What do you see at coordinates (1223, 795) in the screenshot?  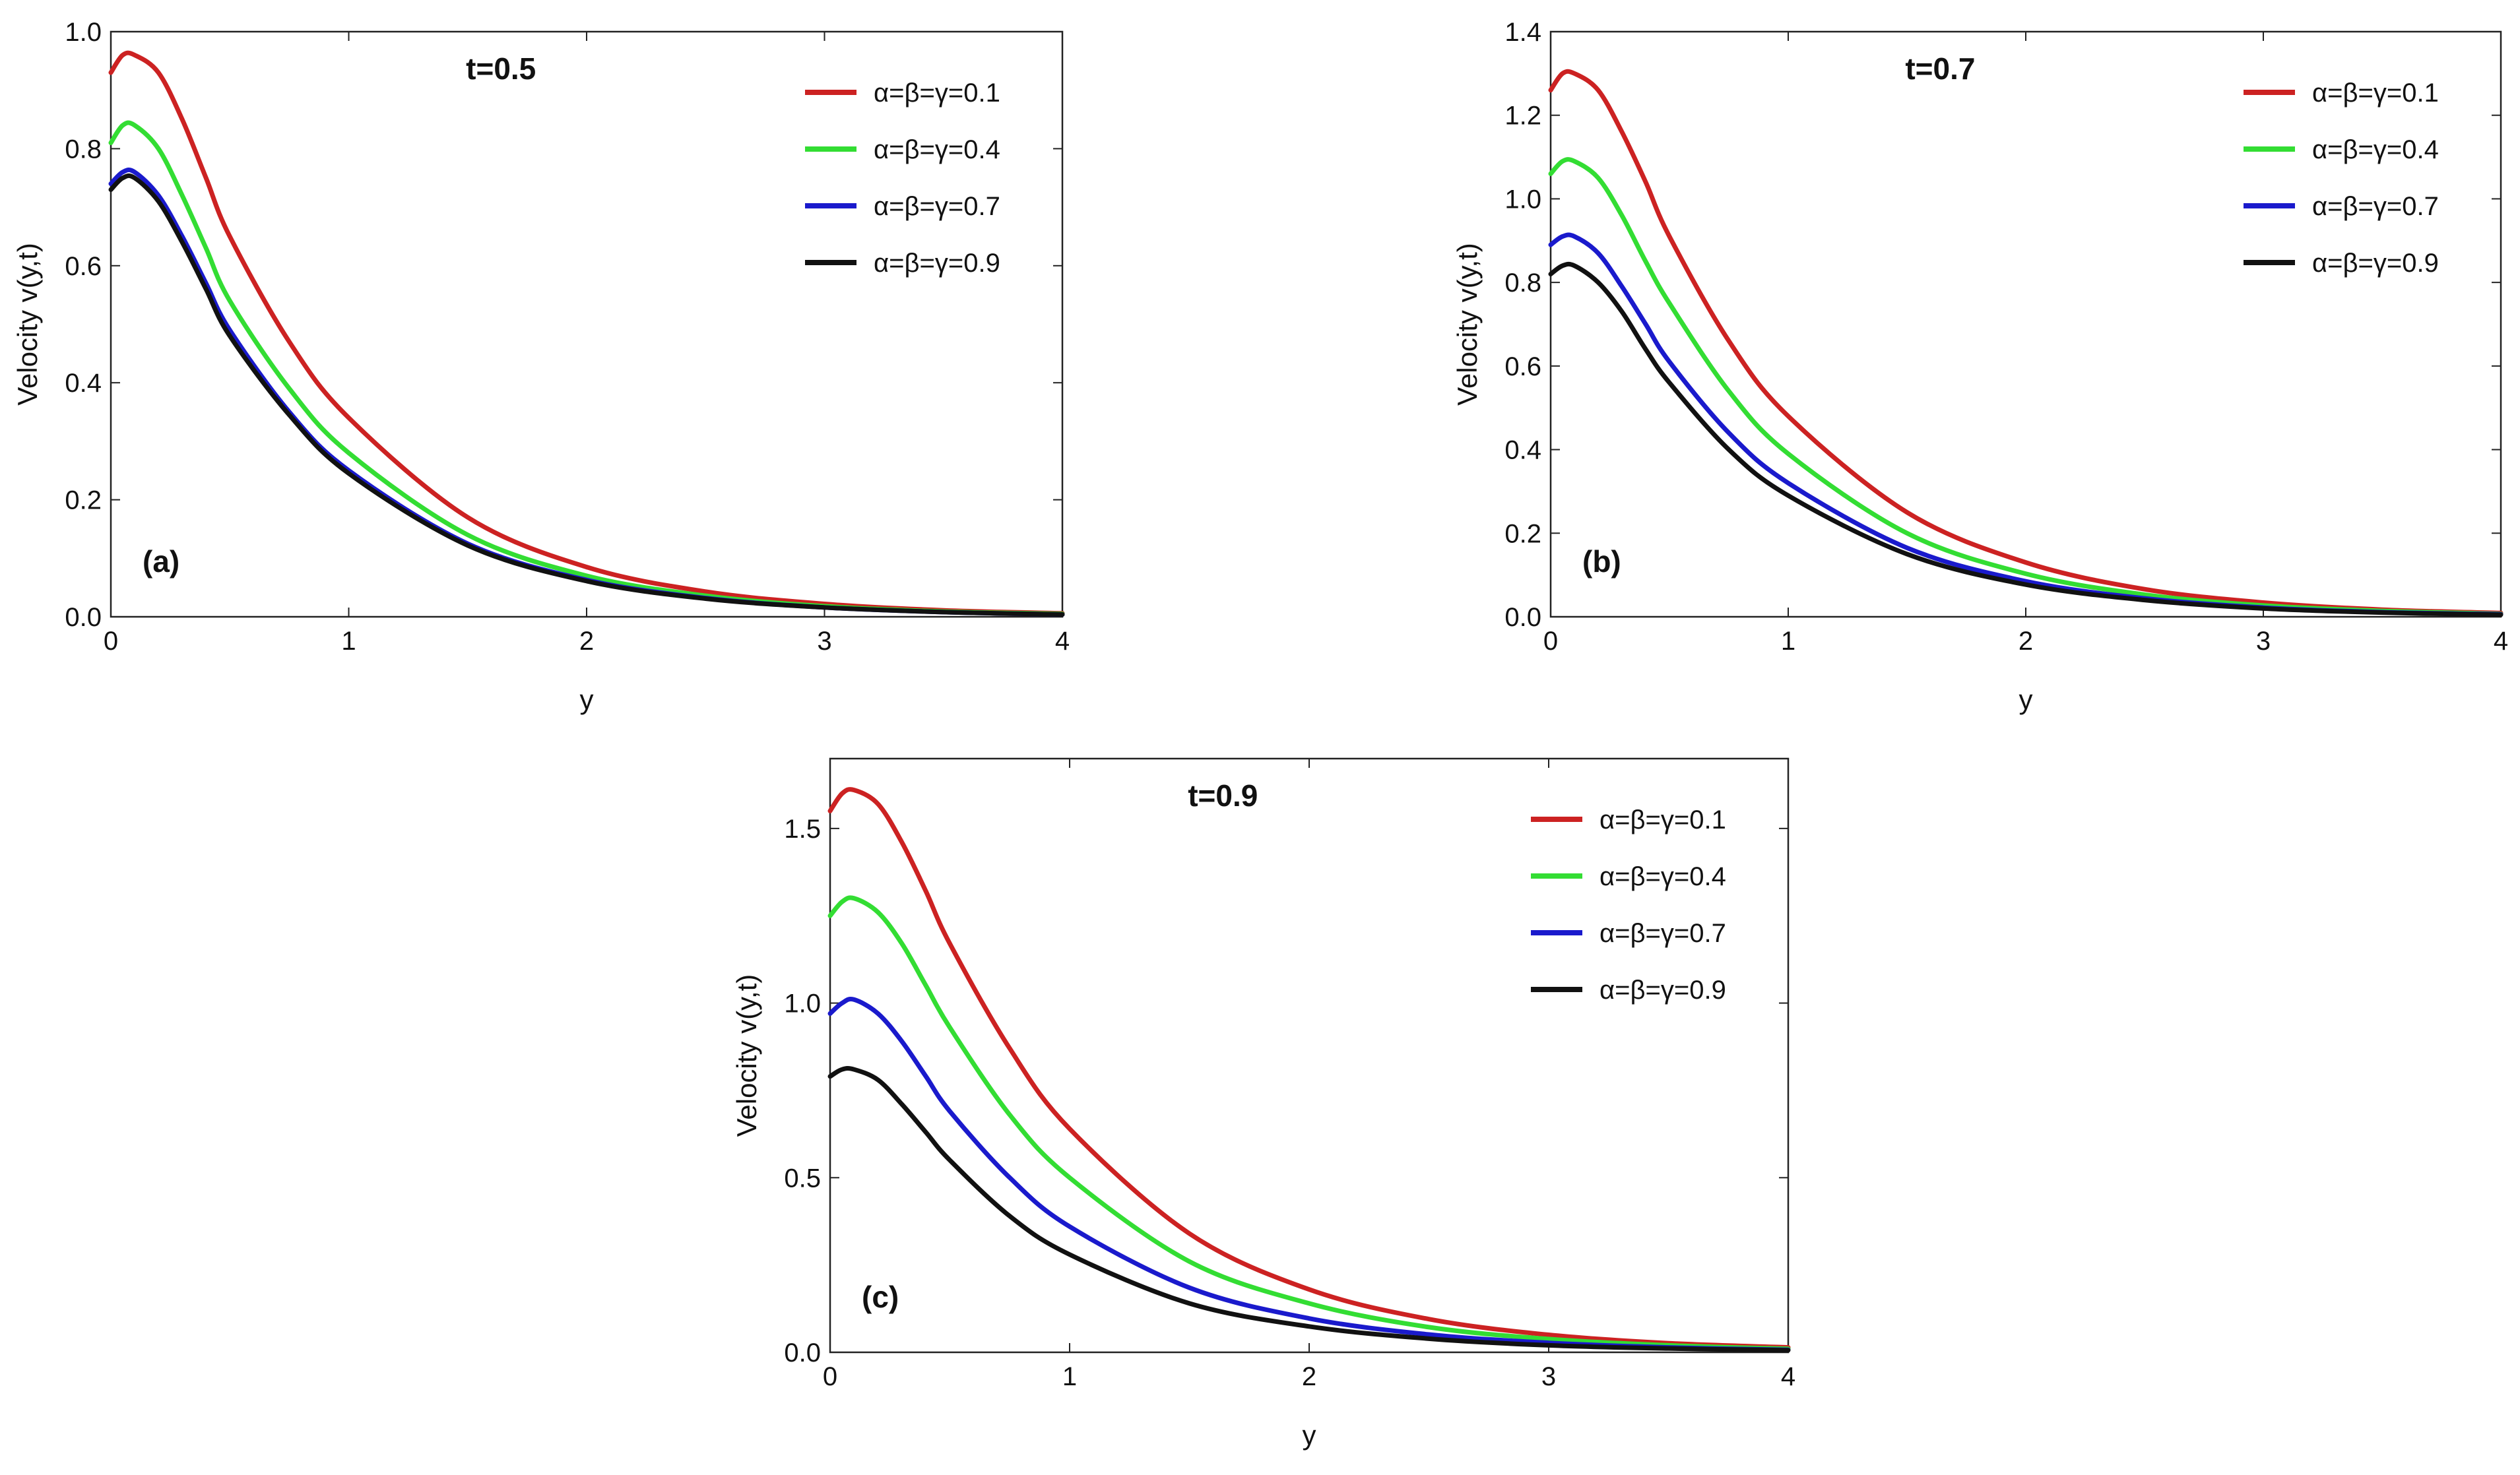 I see `chart-title: t=0.9` at bounding box center [1223, 795].